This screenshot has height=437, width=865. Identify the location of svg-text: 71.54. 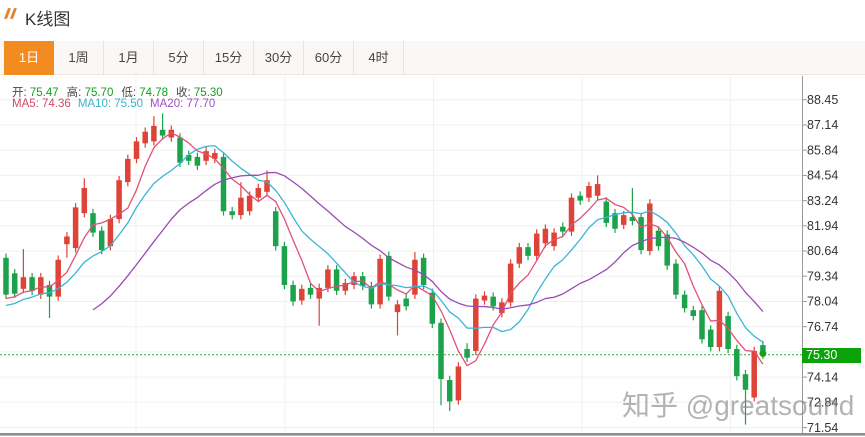
(822, 428).